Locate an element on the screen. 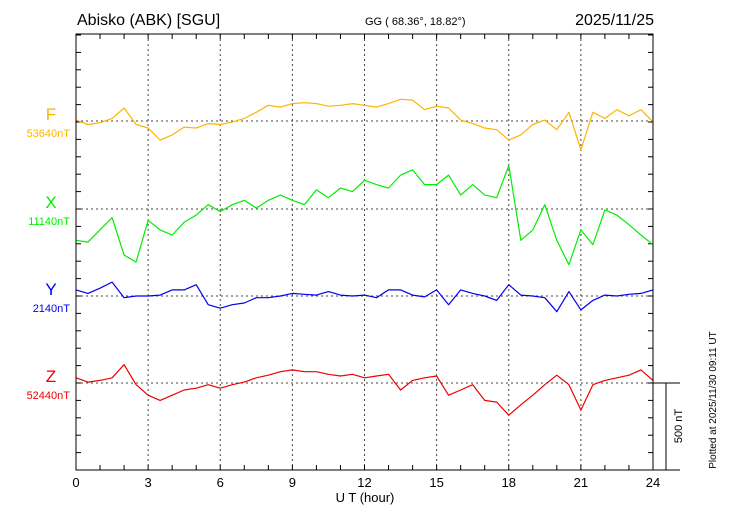 The height and width of the screenshot is (520, 730). component-label-f: F is located at coordinates (51, 114).